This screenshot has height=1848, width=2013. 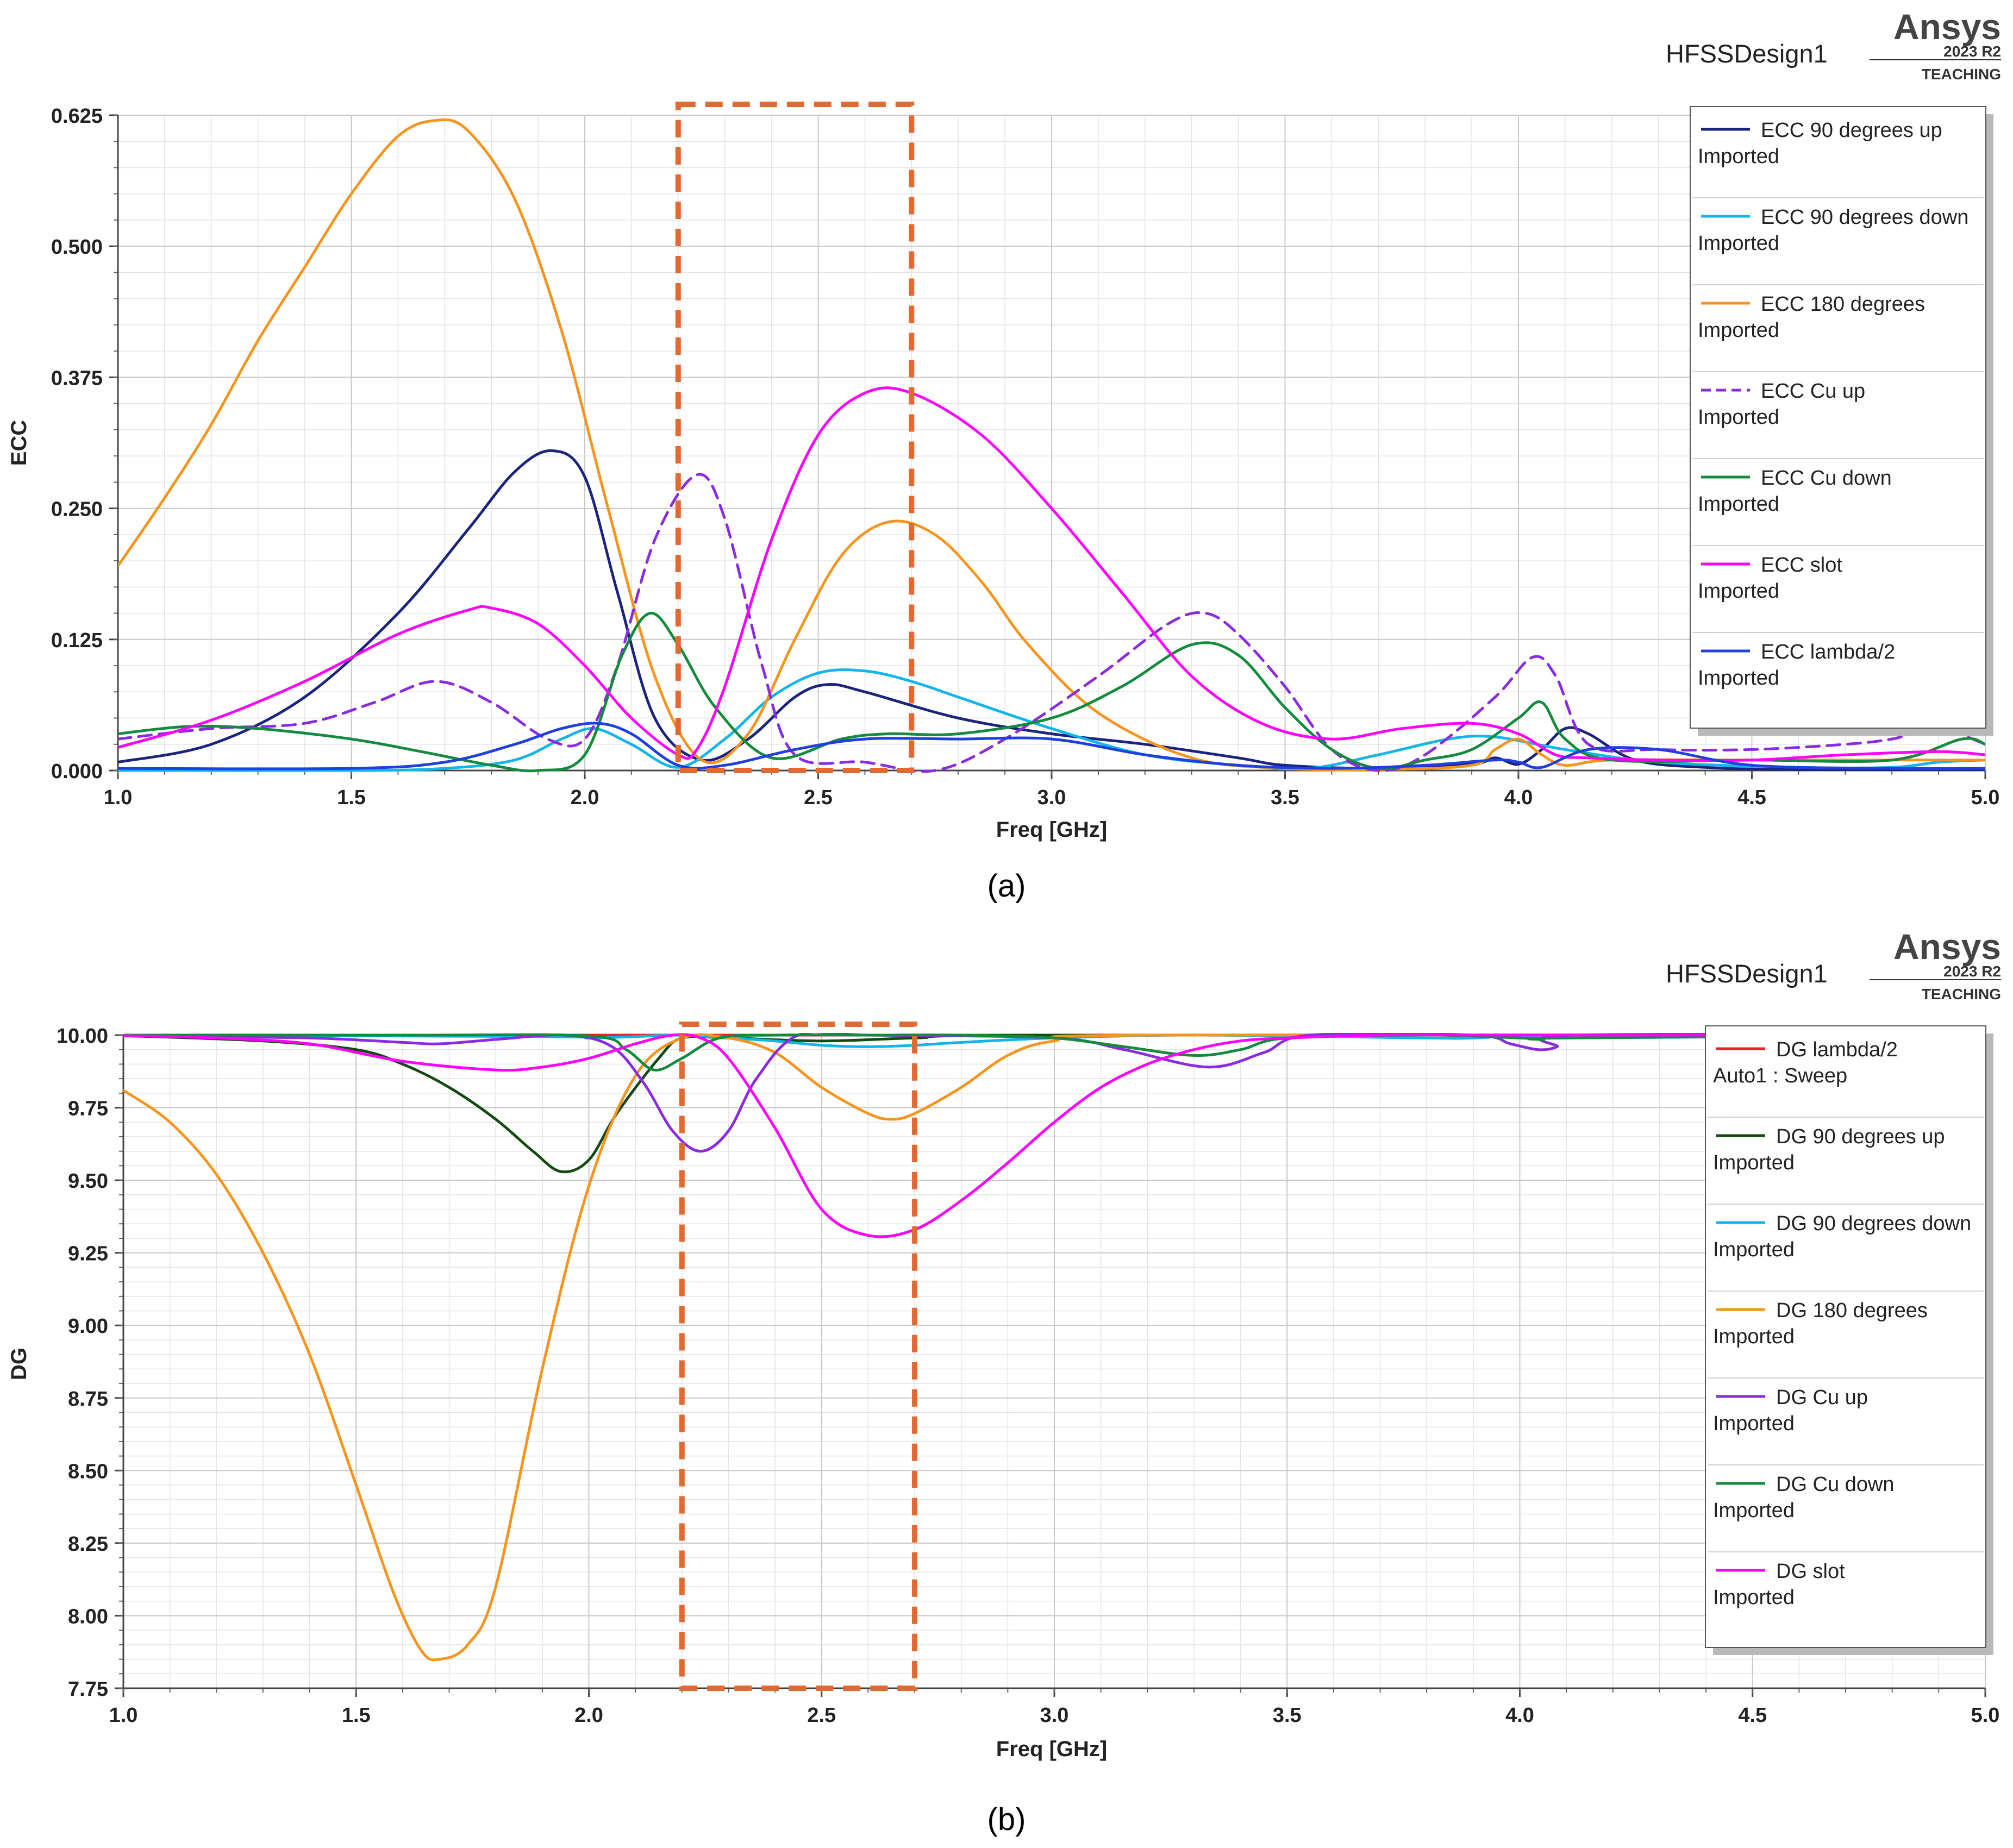 I want to click on y-tick-label: 8.25, so click(x=88, y=1544).